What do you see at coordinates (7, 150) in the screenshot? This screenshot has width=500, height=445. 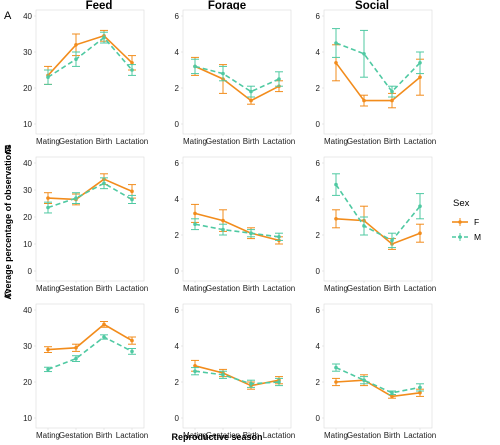 I see `row-letter-b: B` at bounding box center [7, 150].